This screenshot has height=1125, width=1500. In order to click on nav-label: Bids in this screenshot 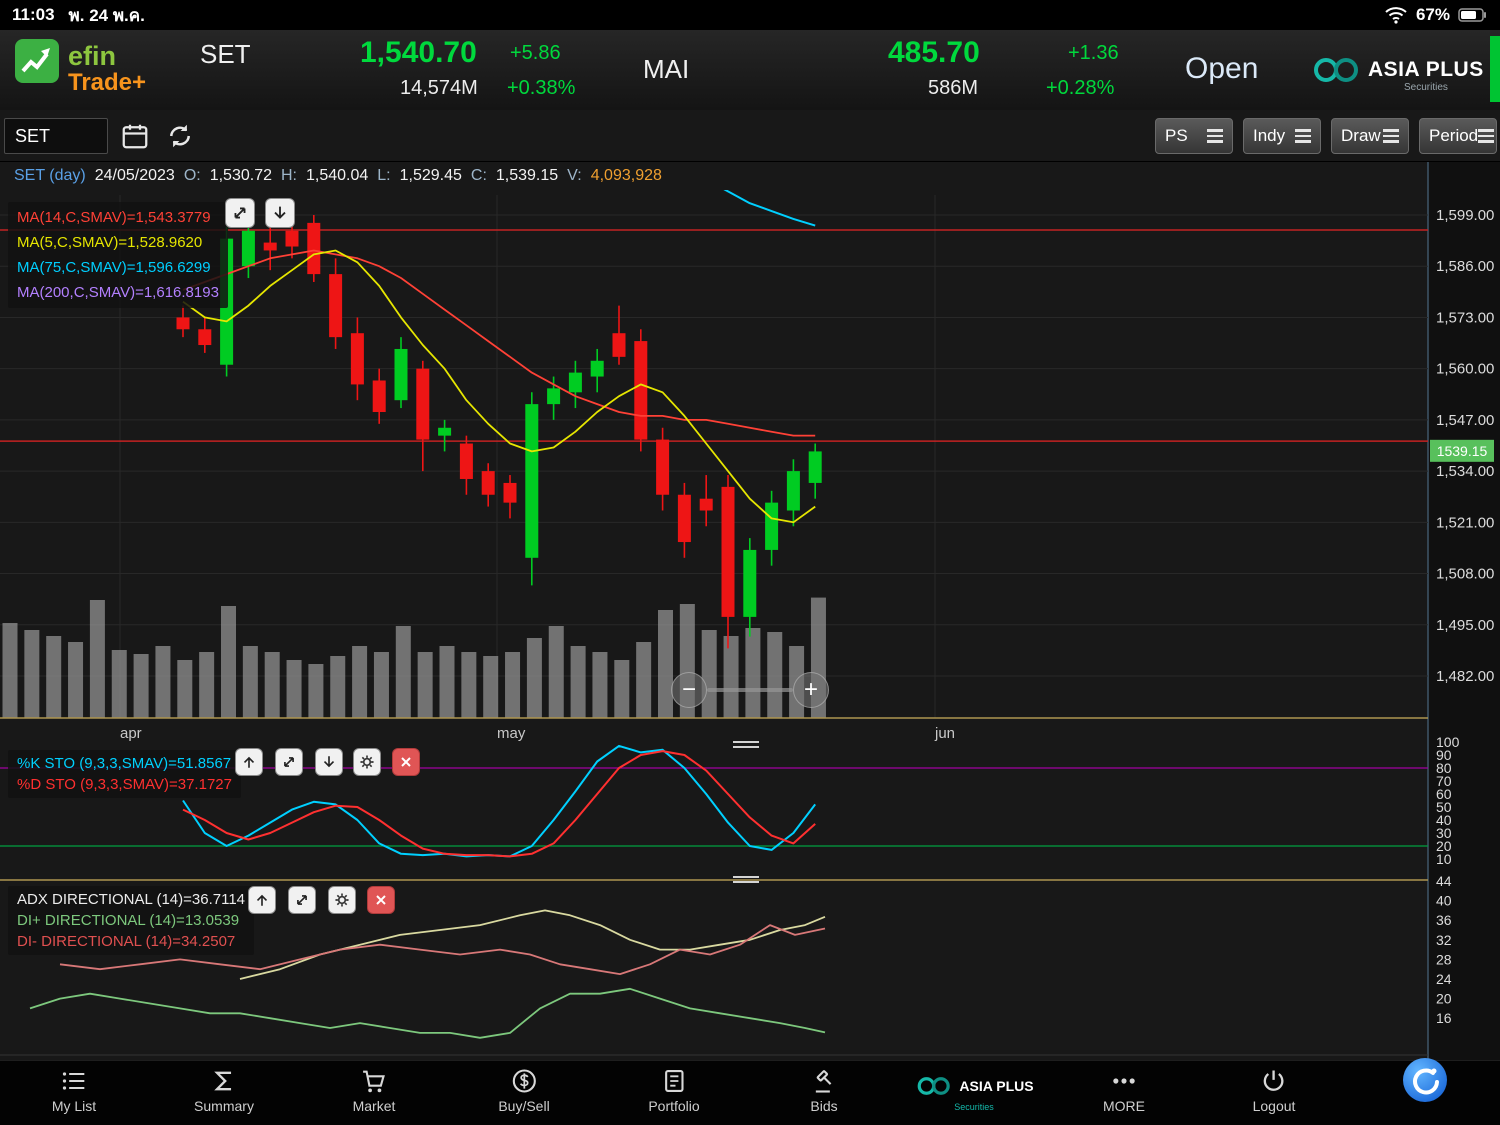, I will do `click(824, 1106)`.